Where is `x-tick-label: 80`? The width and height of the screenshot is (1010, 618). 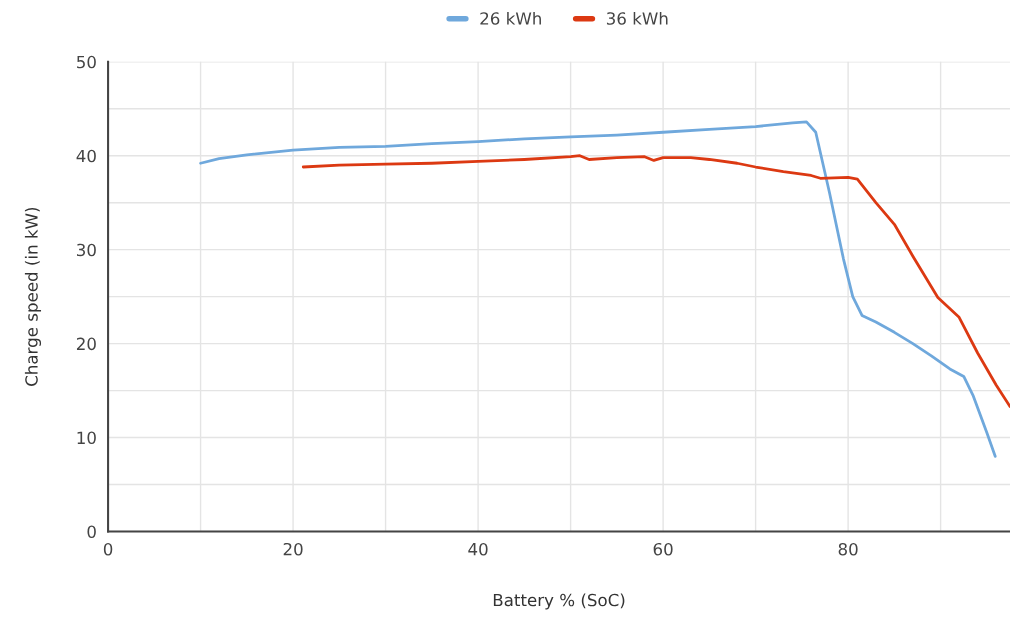 x-tick-label: 80 is located at coordinates (848, 549).